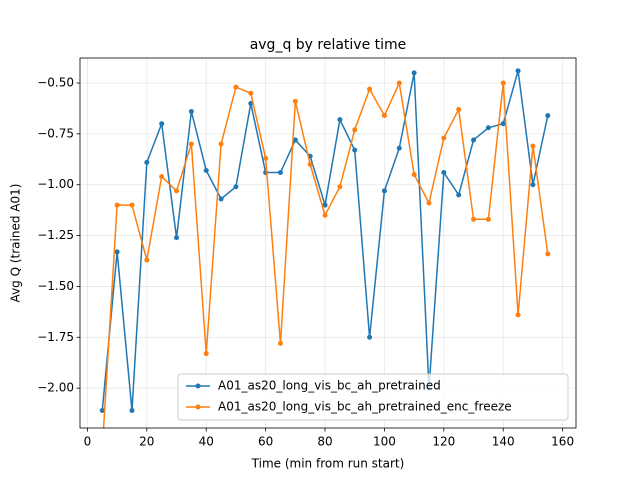  Describe the element at coordinates (329, 386) in the screenshot. I see `legend-label: A01_as20_long_vis_bc_ah_pretrained` at that location.